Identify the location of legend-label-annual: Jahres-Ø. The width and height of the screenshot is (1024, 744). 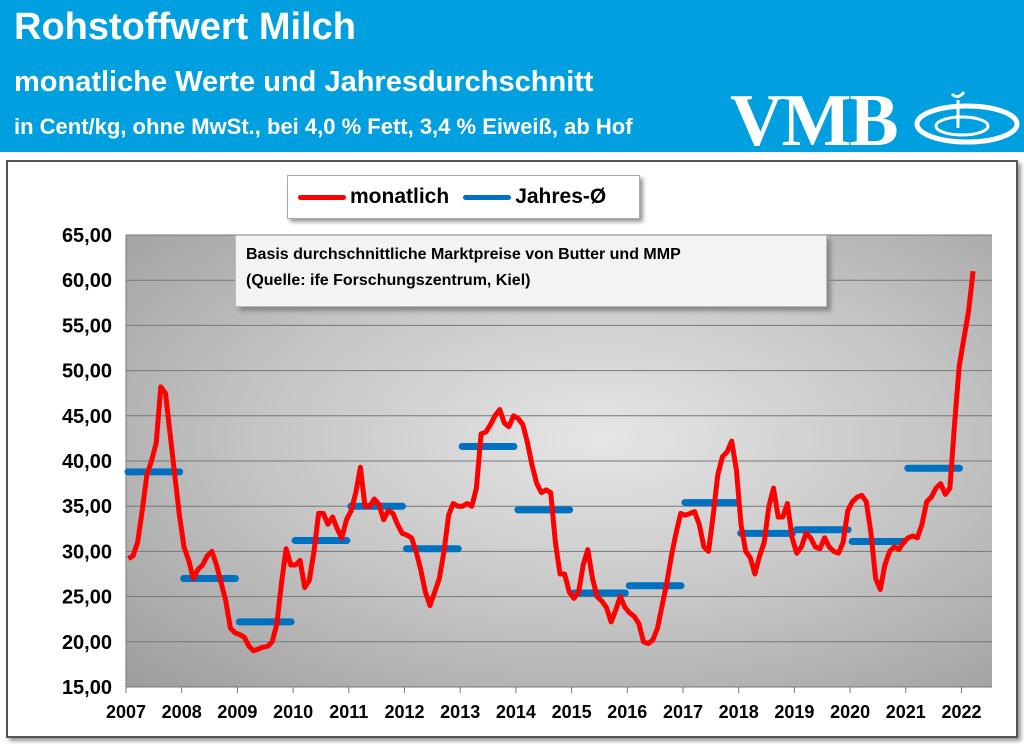
(561, 196).